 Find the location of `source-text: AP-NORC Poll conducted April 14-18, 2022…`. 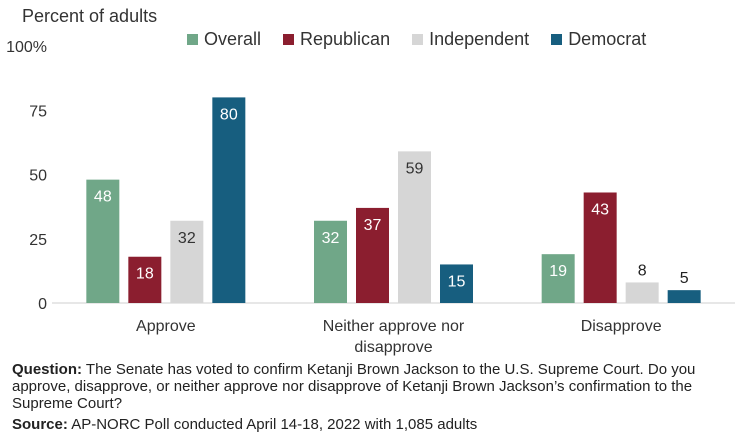

source-text: AP-NORC Poll conducted April 14-18, 2022… is located at coordinates (274, 424).